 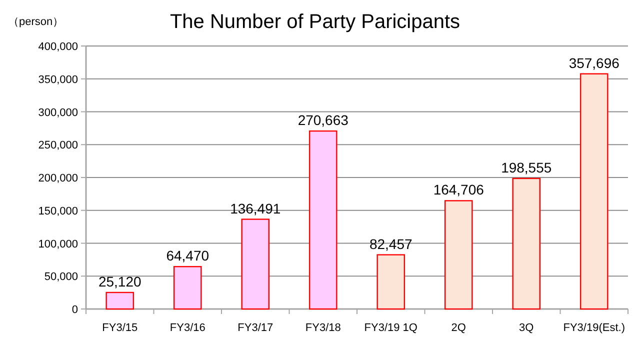 What do you see at coordinates (390, 244) in the screenshot?
I see `data-label: 82,457` at bounding box center [390, 244].